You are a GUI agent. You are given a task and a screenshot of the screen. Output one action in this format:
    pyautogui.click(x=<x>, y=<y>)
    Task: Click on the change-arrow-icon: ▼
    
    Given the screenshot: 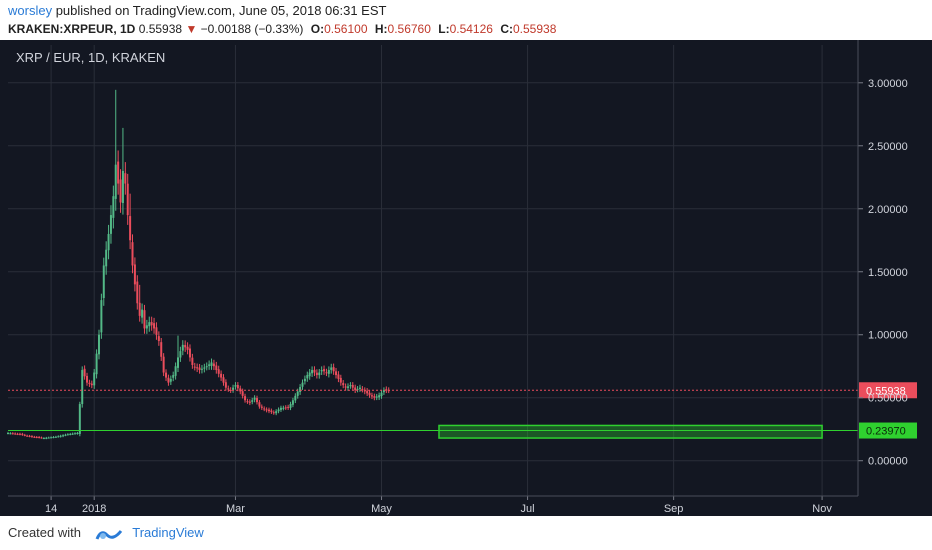 What is the action you would take?
    pyautogui.click(x=191, y=29)
    